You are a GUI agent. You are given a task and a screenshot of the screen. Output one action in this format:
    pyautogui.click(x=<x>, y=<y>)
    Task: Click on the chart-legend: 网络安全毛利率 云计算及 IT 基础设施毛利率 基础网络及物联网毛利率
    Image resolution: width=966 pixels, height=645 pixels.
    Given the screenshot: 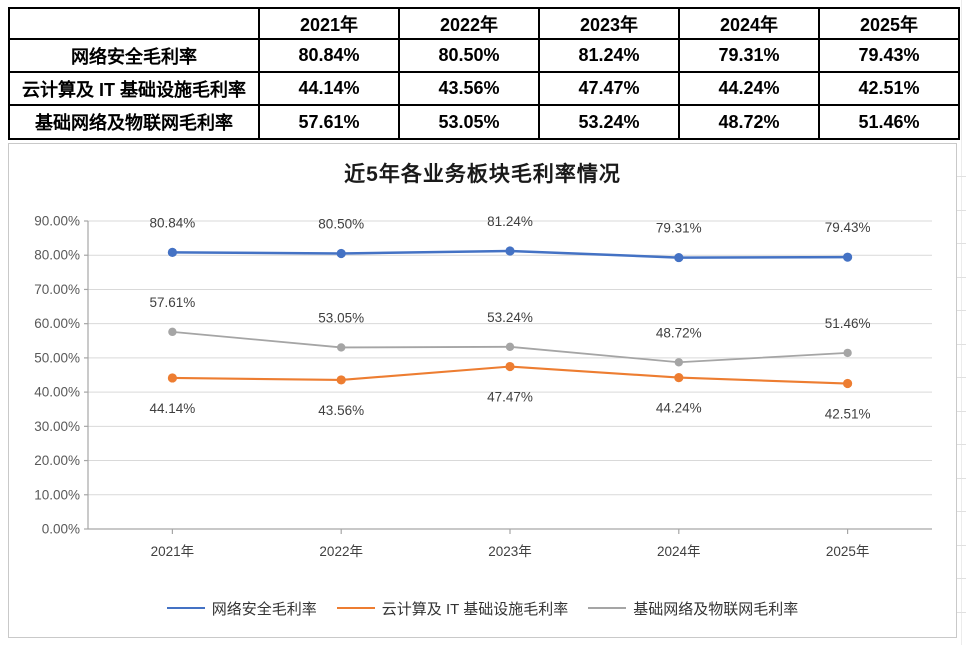 What is the action you would take?
    pyautogui.click(x=482, y=608)
    